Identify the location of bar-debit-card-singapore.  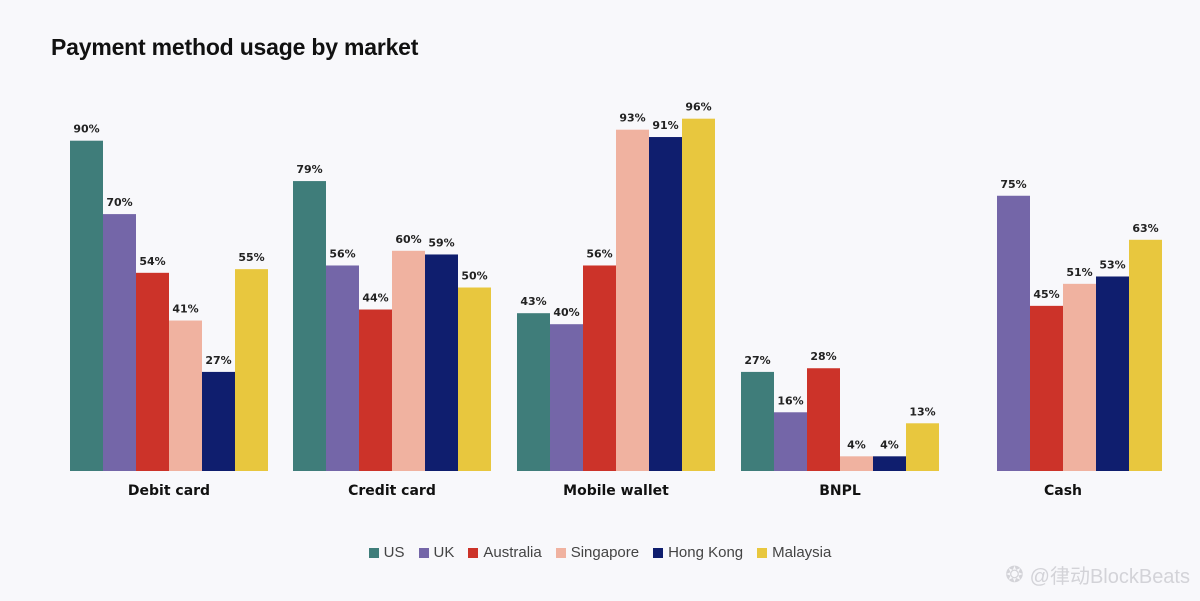
(185, 395).